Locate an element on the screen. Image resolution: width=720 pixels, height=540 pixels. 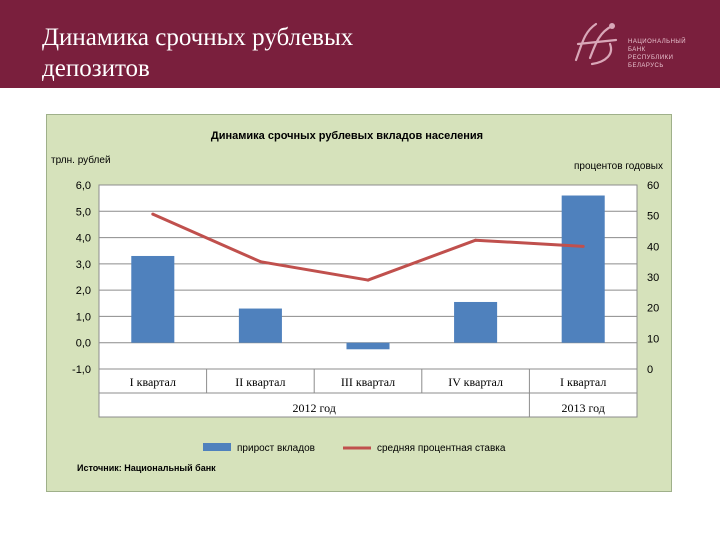
right-tick-label: 20 is located at coordinates (653, 309).